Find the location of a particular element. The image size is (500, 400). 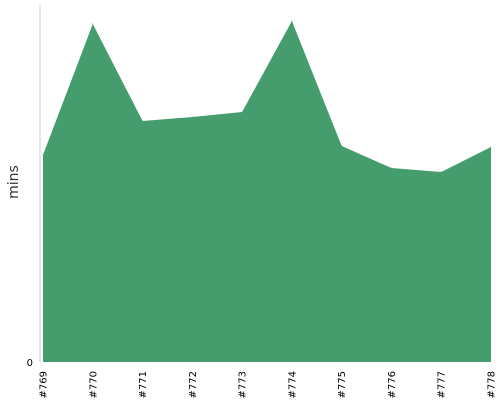

x-tick-label-775: #775 is located at coordinates (342, 384).